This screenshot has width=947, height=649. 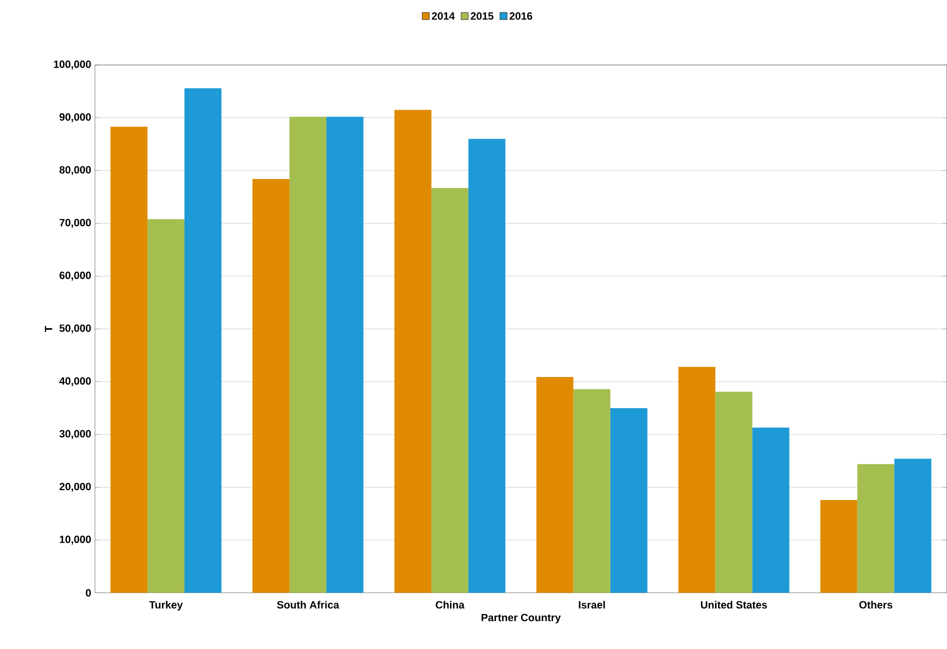 What do you see at coordinates (48, 329) in the screenshot?
I see `y-axis-title: T` at bounding box center [48, 329].